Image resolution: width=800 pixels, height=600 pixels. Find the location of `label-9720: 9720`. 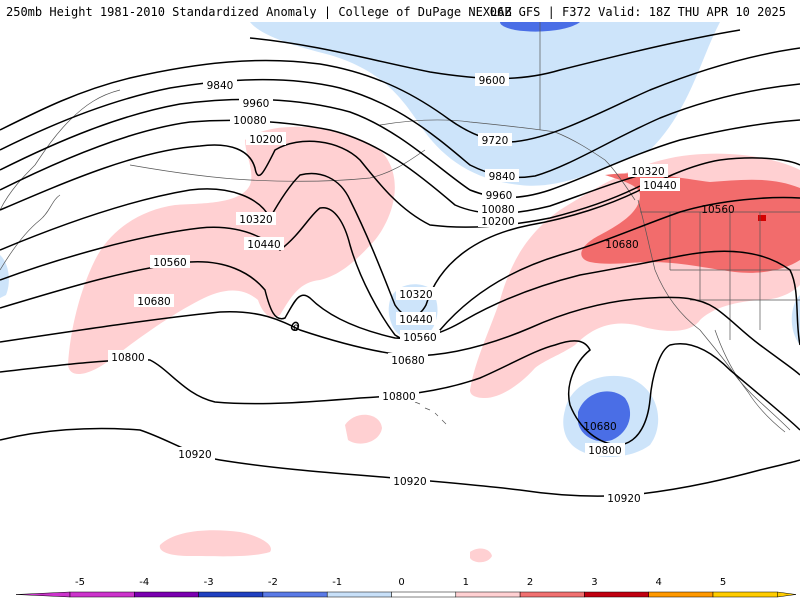

label-9720: 9720 is located at coordinates (495, 140).